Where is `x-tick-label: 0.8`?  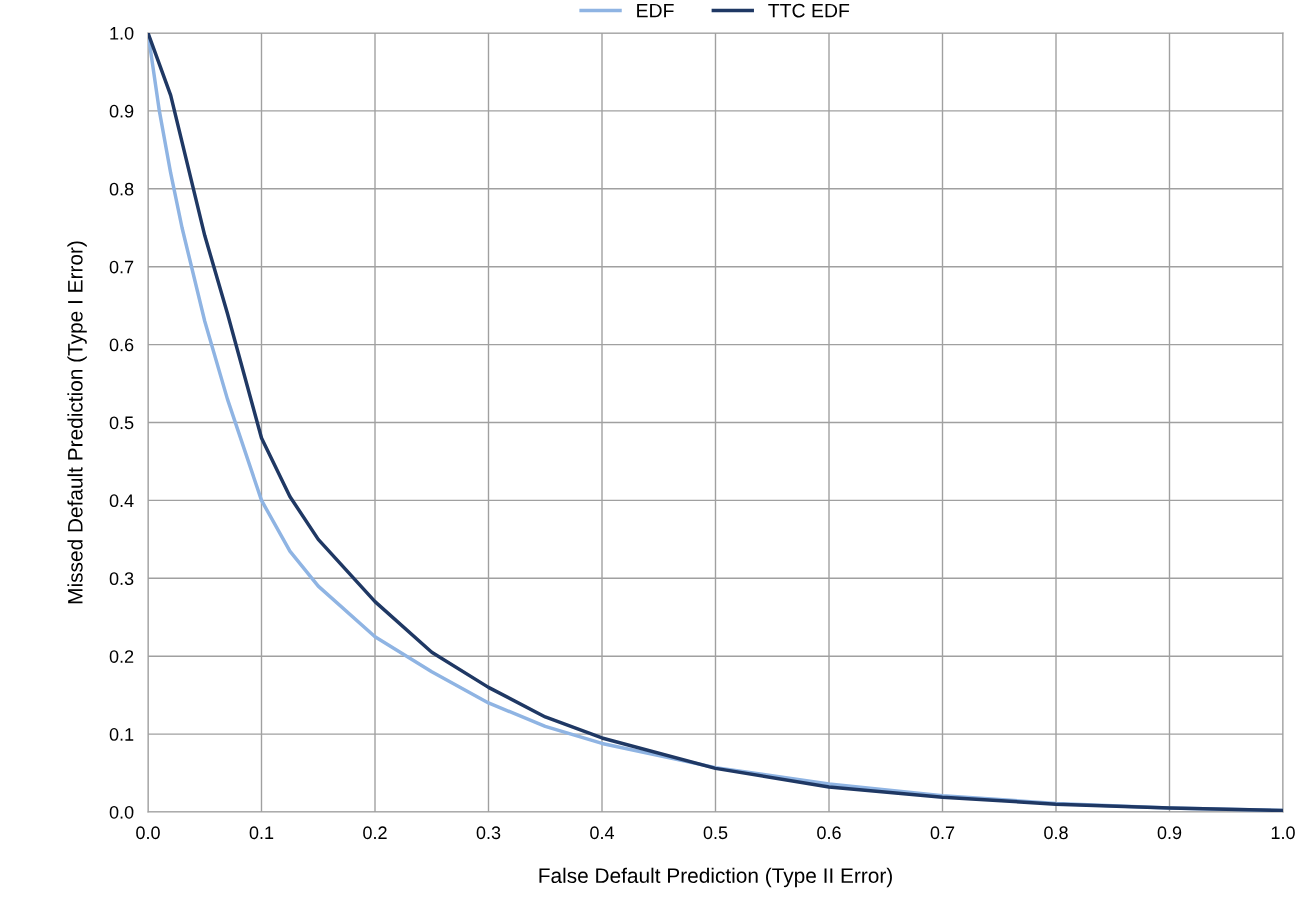 x-tick-label: 0.8 is located at coordinates (1056, 833).